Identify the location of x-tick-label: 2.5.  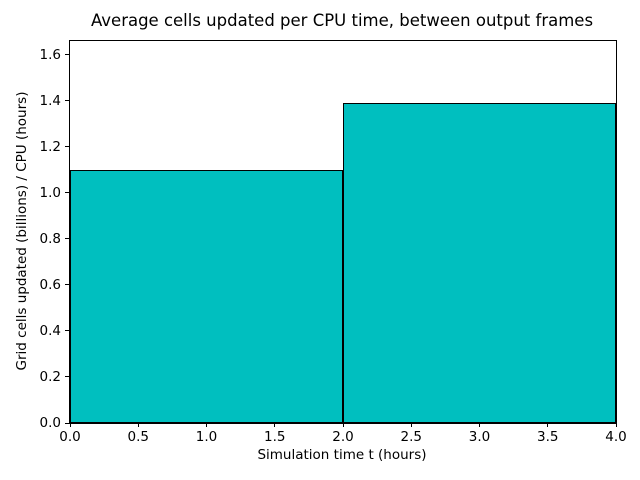
(411, 437).